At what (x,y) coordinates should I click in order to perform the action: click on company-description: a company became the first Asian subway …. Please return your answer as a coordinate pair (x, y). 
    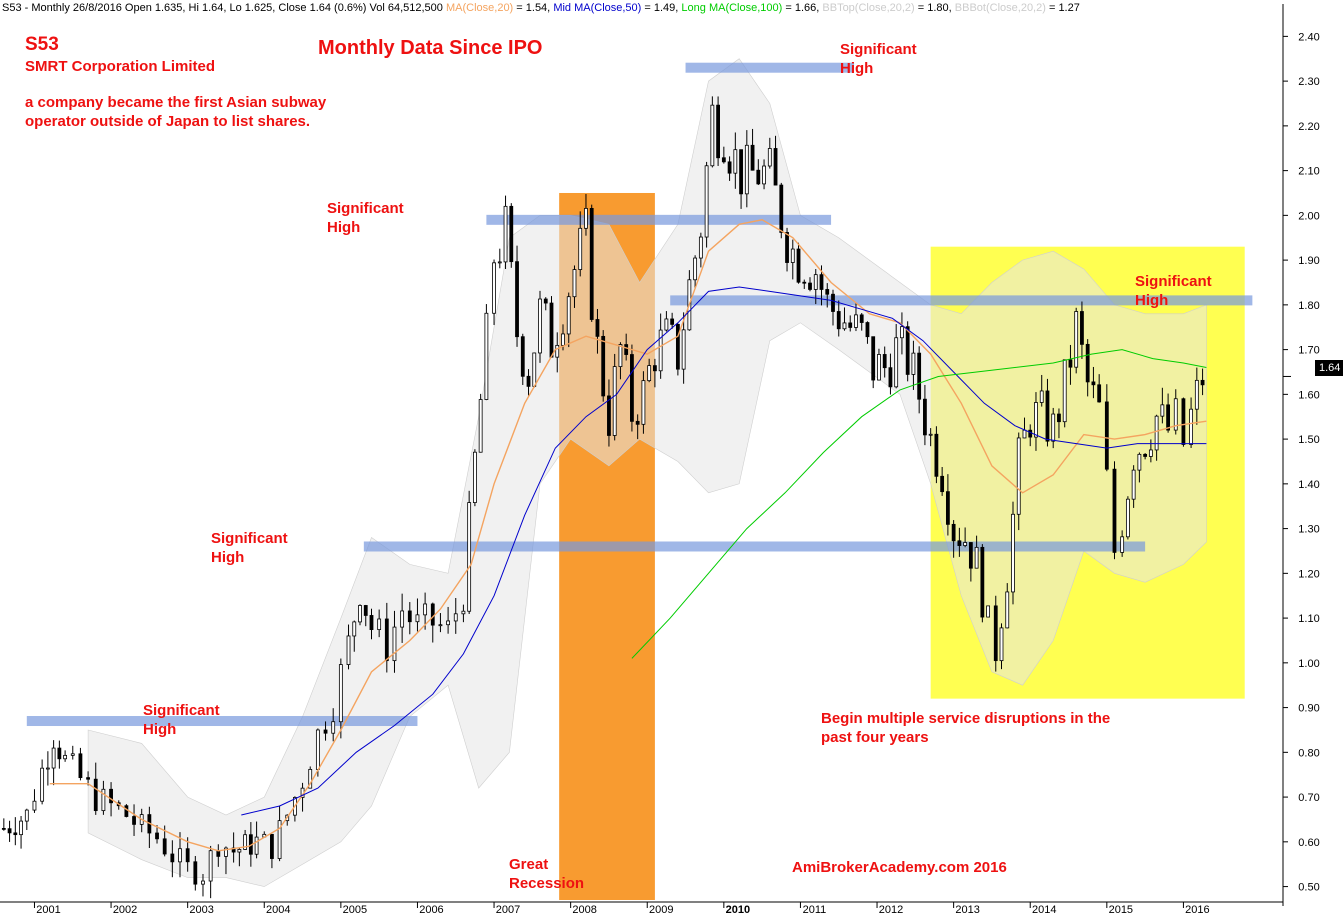
    Looking at the image, I should click on (176, 112).